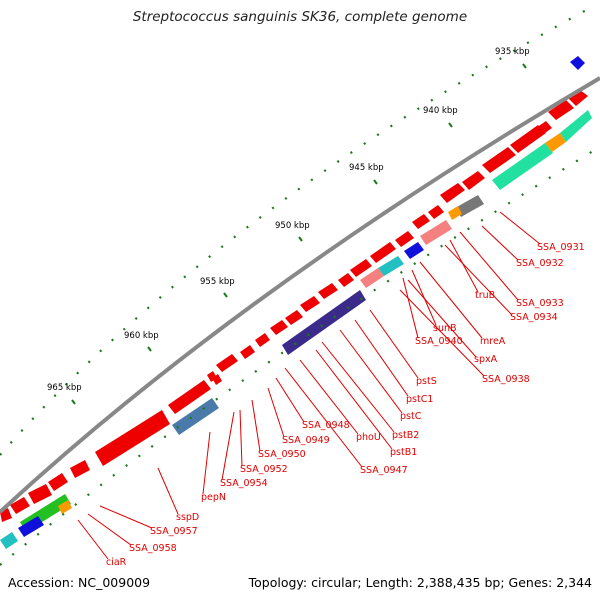 Image resolution: width=600 pixels, height=600 pixels. What do you see at coordinates (384, 470) in the screenshot?
I see `gene-label: SSA_0947` at bounding box center [384, 470].